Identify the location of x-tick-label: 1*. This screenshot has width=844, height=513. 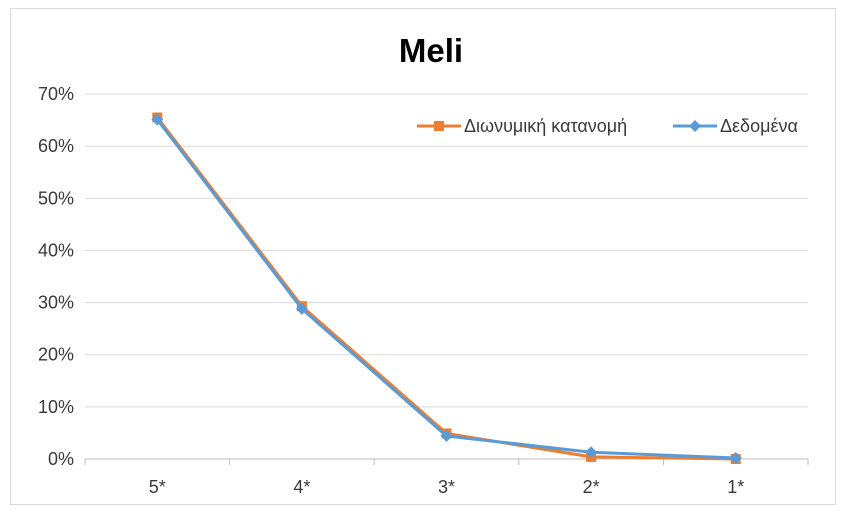
(735, 487).